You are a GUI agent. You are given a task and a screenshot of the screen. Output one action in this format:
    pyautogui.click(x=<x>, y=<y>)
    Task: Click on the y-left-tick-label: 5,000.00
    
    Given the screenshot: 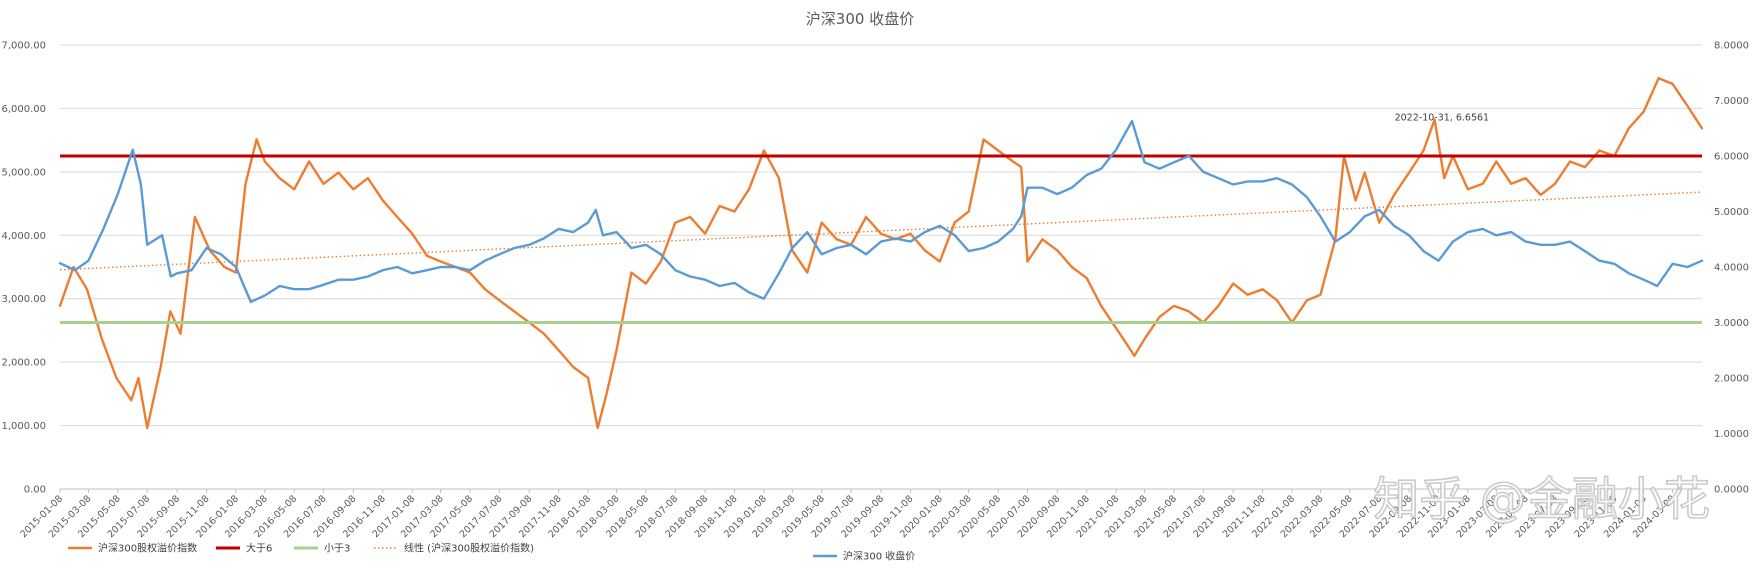 What is the action you would take?
    pyautogui.click(x=23, y=172)
    